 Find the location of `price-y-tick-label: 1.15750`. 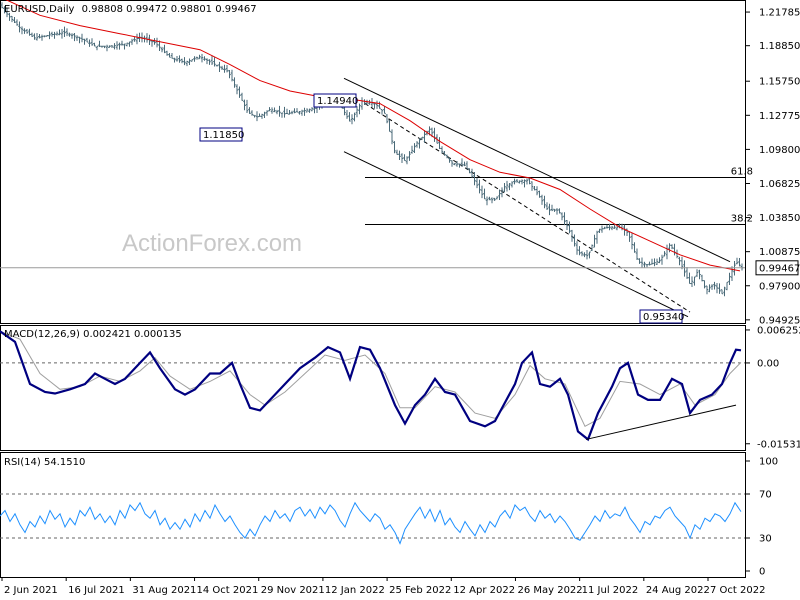

price-y-tick-label: 1.15750 is located at coordinates (779, 82).